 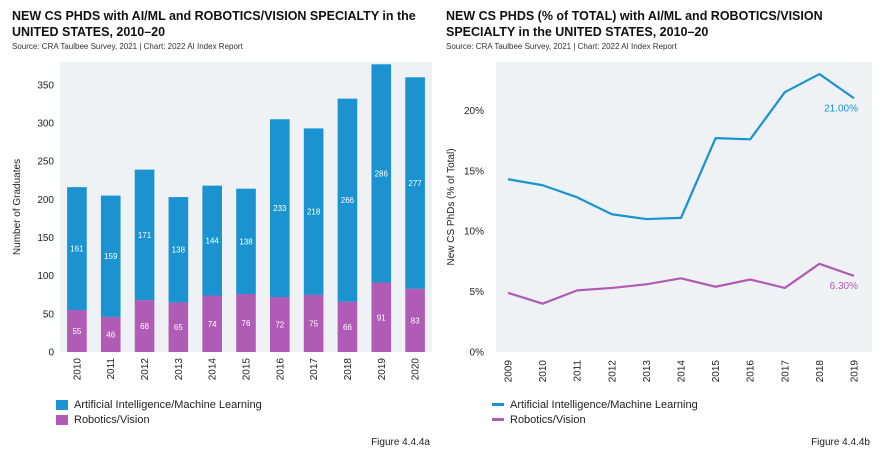 What do you see at coordinates (415, 320) in the screenshot?
I see `bar-robotics-2020` at bounding box center [415, 320].